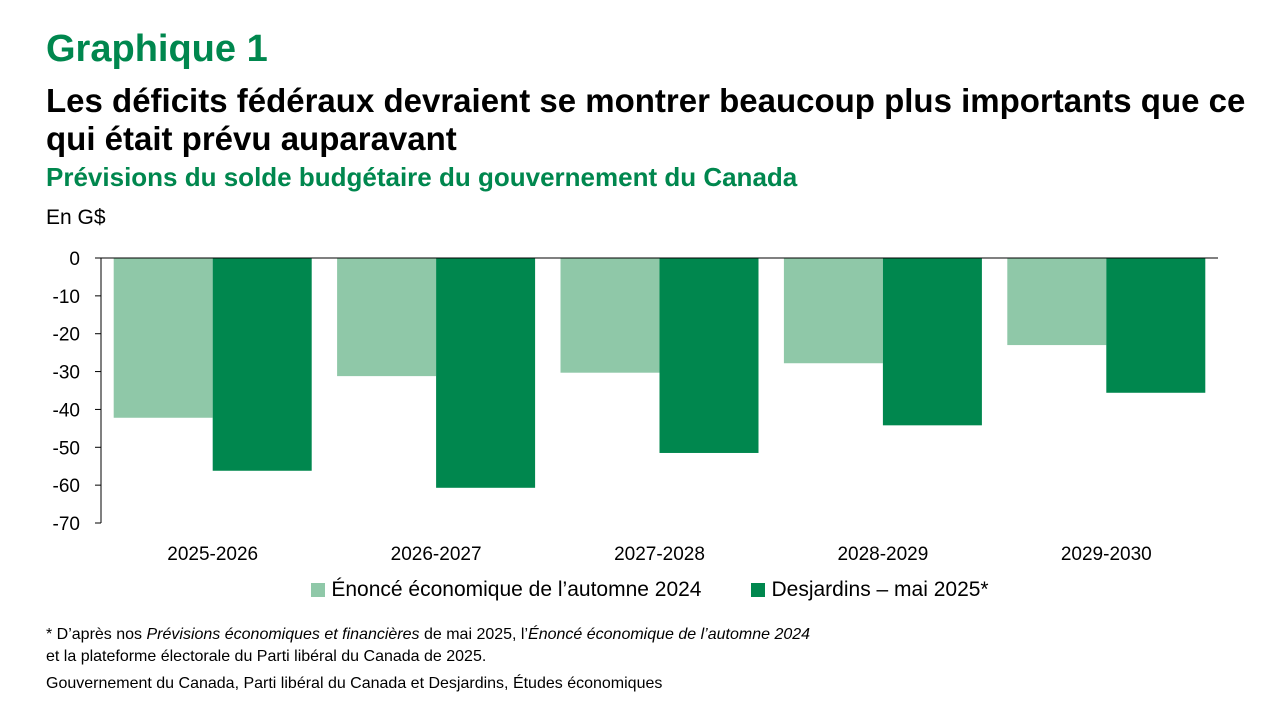 This screenshot has height=720, width=1280. I want to click on bar-2-2026-2027, so click(486, 373).